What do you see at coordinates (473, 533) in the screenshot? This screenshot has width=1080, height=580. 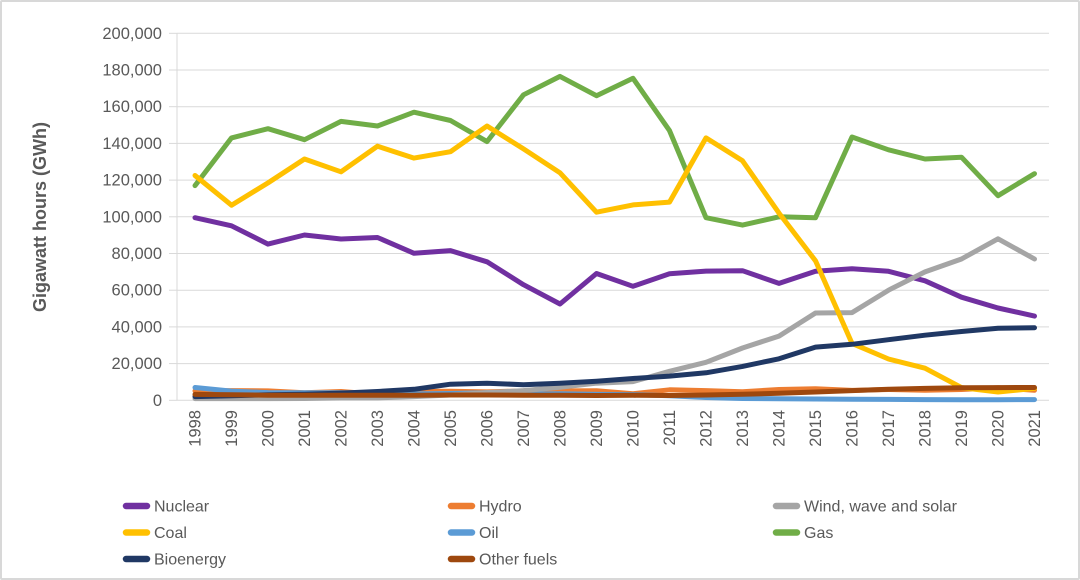 I see `legend-item-oil: Oil` at bounding box center [473, 533].